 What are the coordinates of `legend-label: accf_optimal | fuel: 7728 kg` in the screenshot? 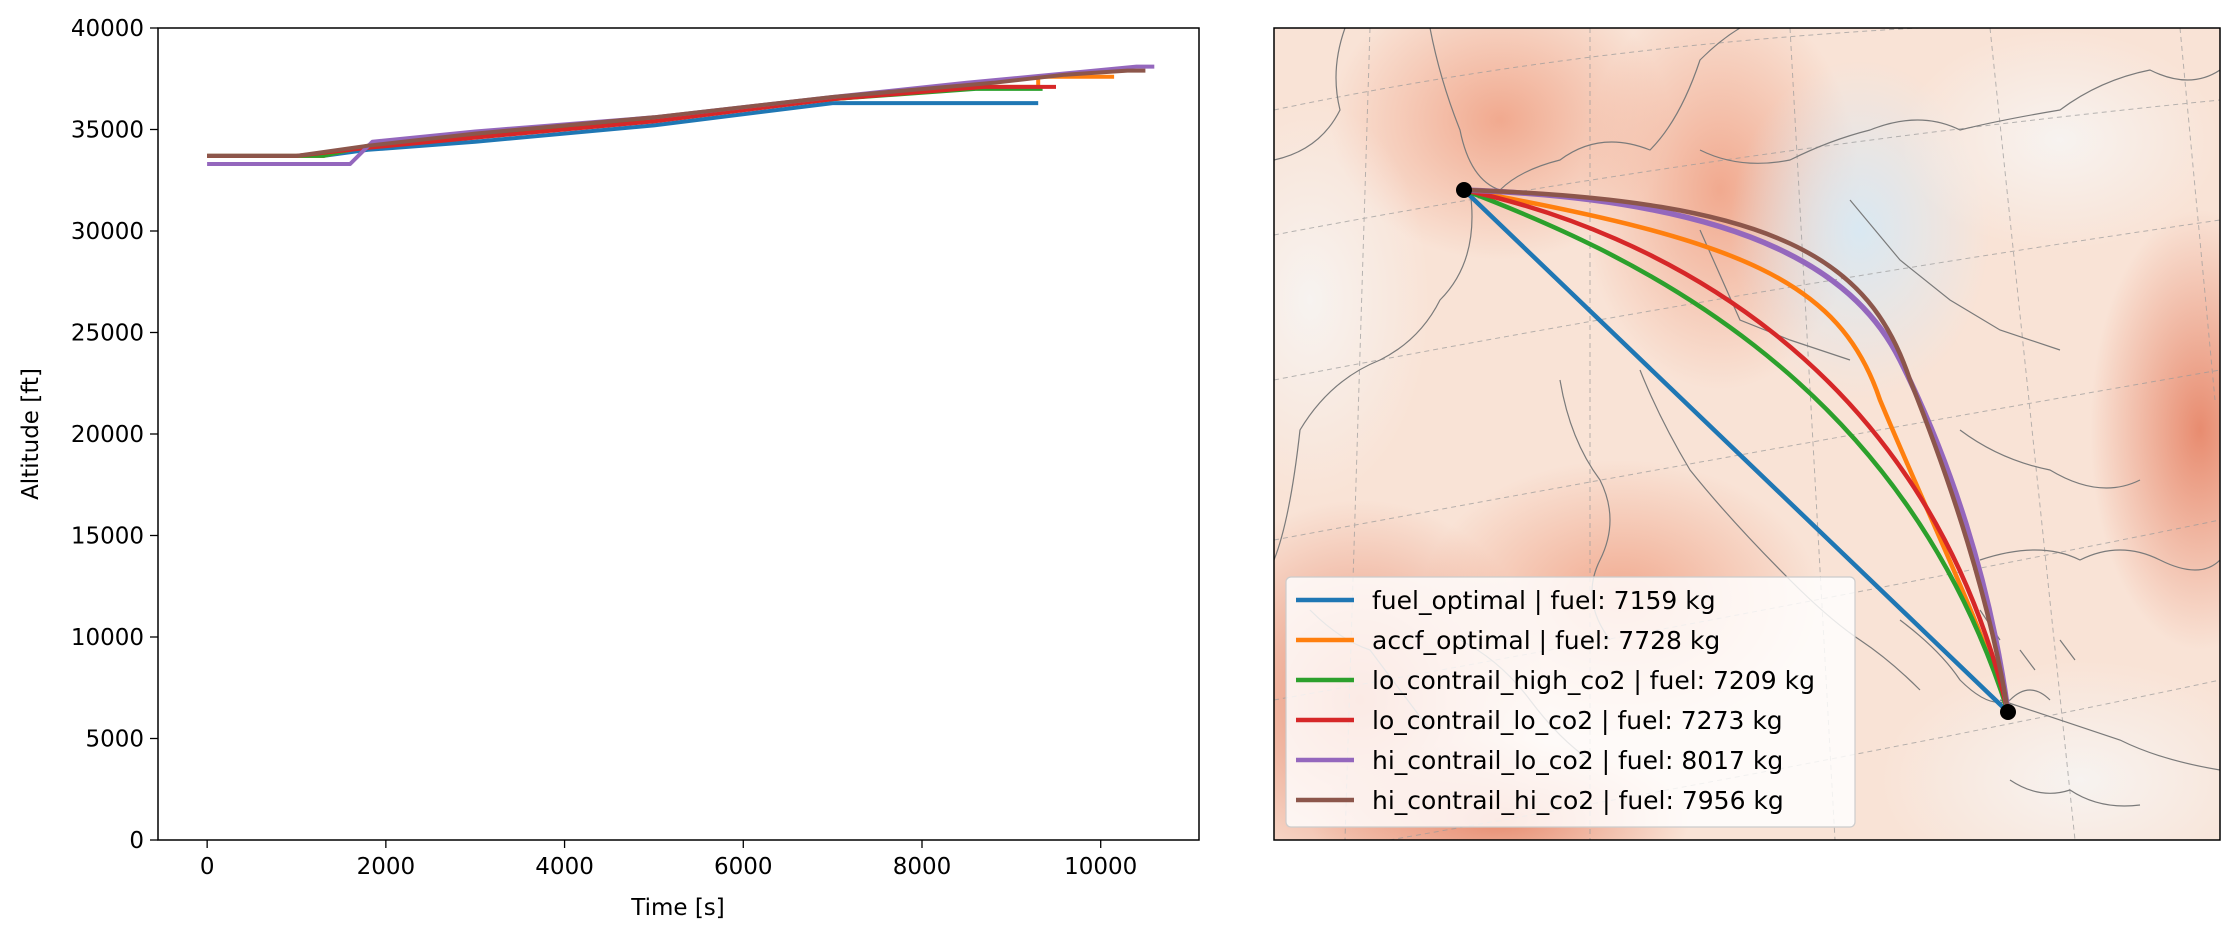 It's located at (1546, 640).